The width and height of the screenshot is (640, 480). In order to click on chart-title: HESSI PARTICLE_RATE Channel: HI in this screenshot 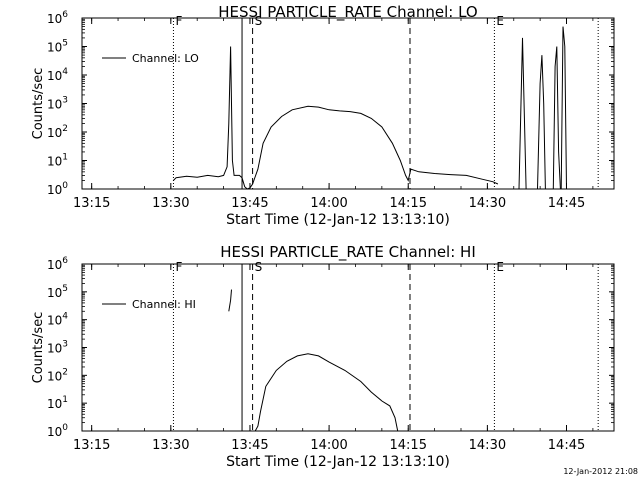, I will do `click(348, 252)`.